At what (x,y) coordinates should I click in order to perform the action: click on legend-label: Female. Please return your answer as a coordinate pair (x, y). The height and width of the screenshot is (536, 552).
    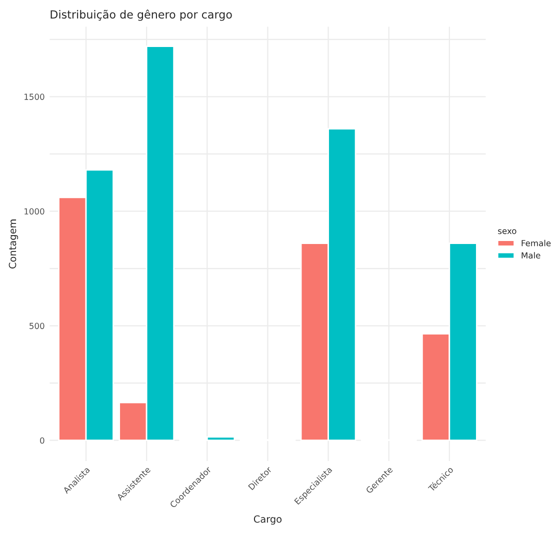
    Looking at the image, I should click on (536, 243).